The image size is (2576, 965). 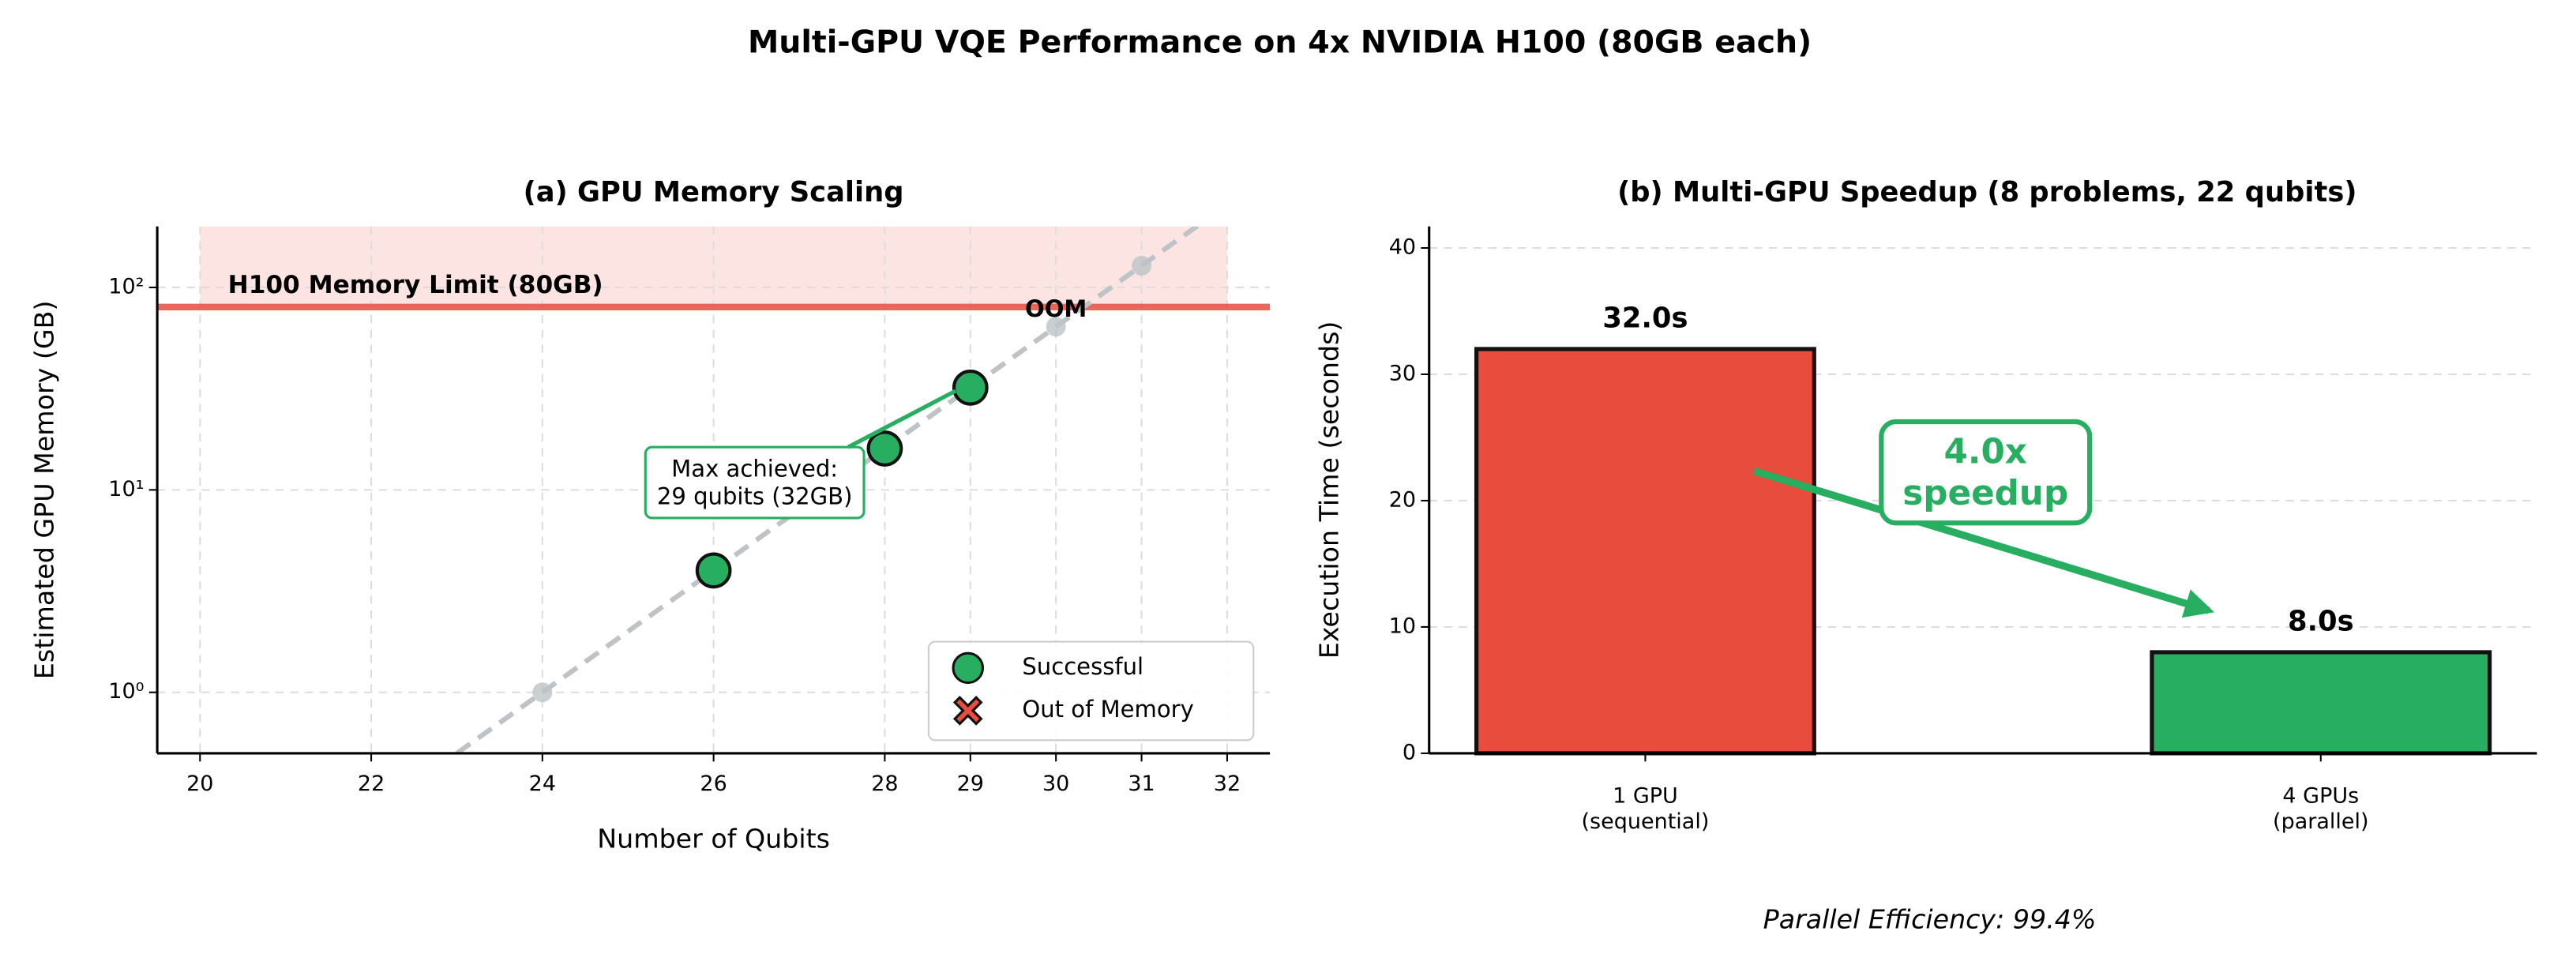 What do you see at coordinates (1409, 752) in the screenshot?
I see `y-tick-label: 0` at bounding box center [1409, 752].